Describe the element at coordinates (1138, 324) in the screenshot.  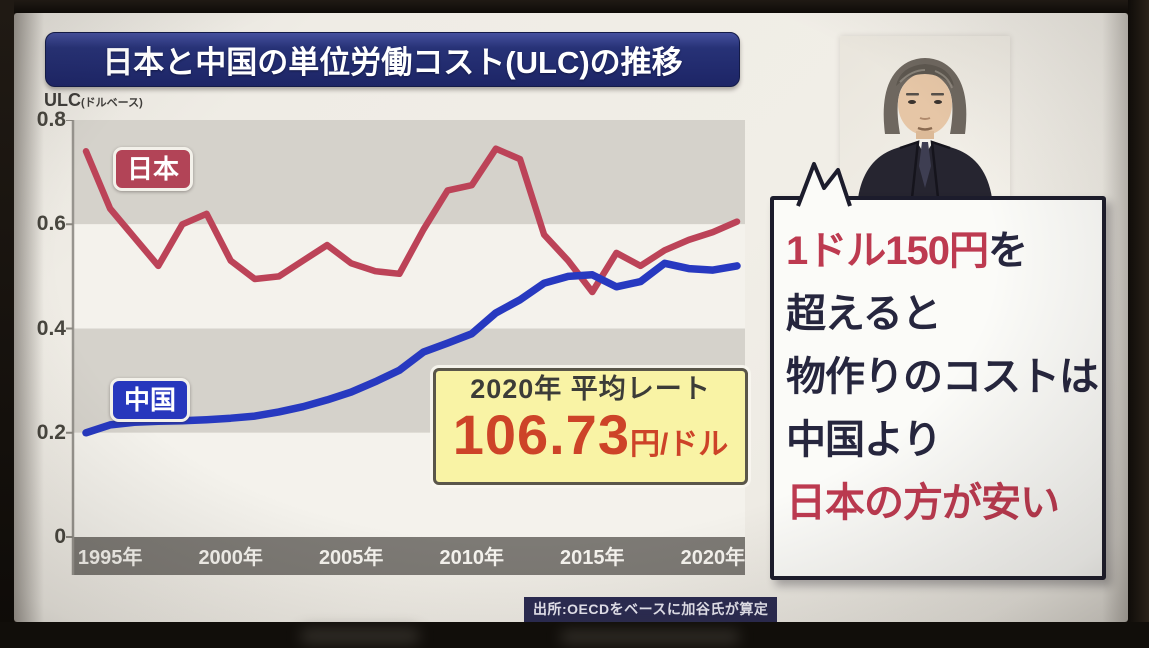
I see `bezel-right` at that location.